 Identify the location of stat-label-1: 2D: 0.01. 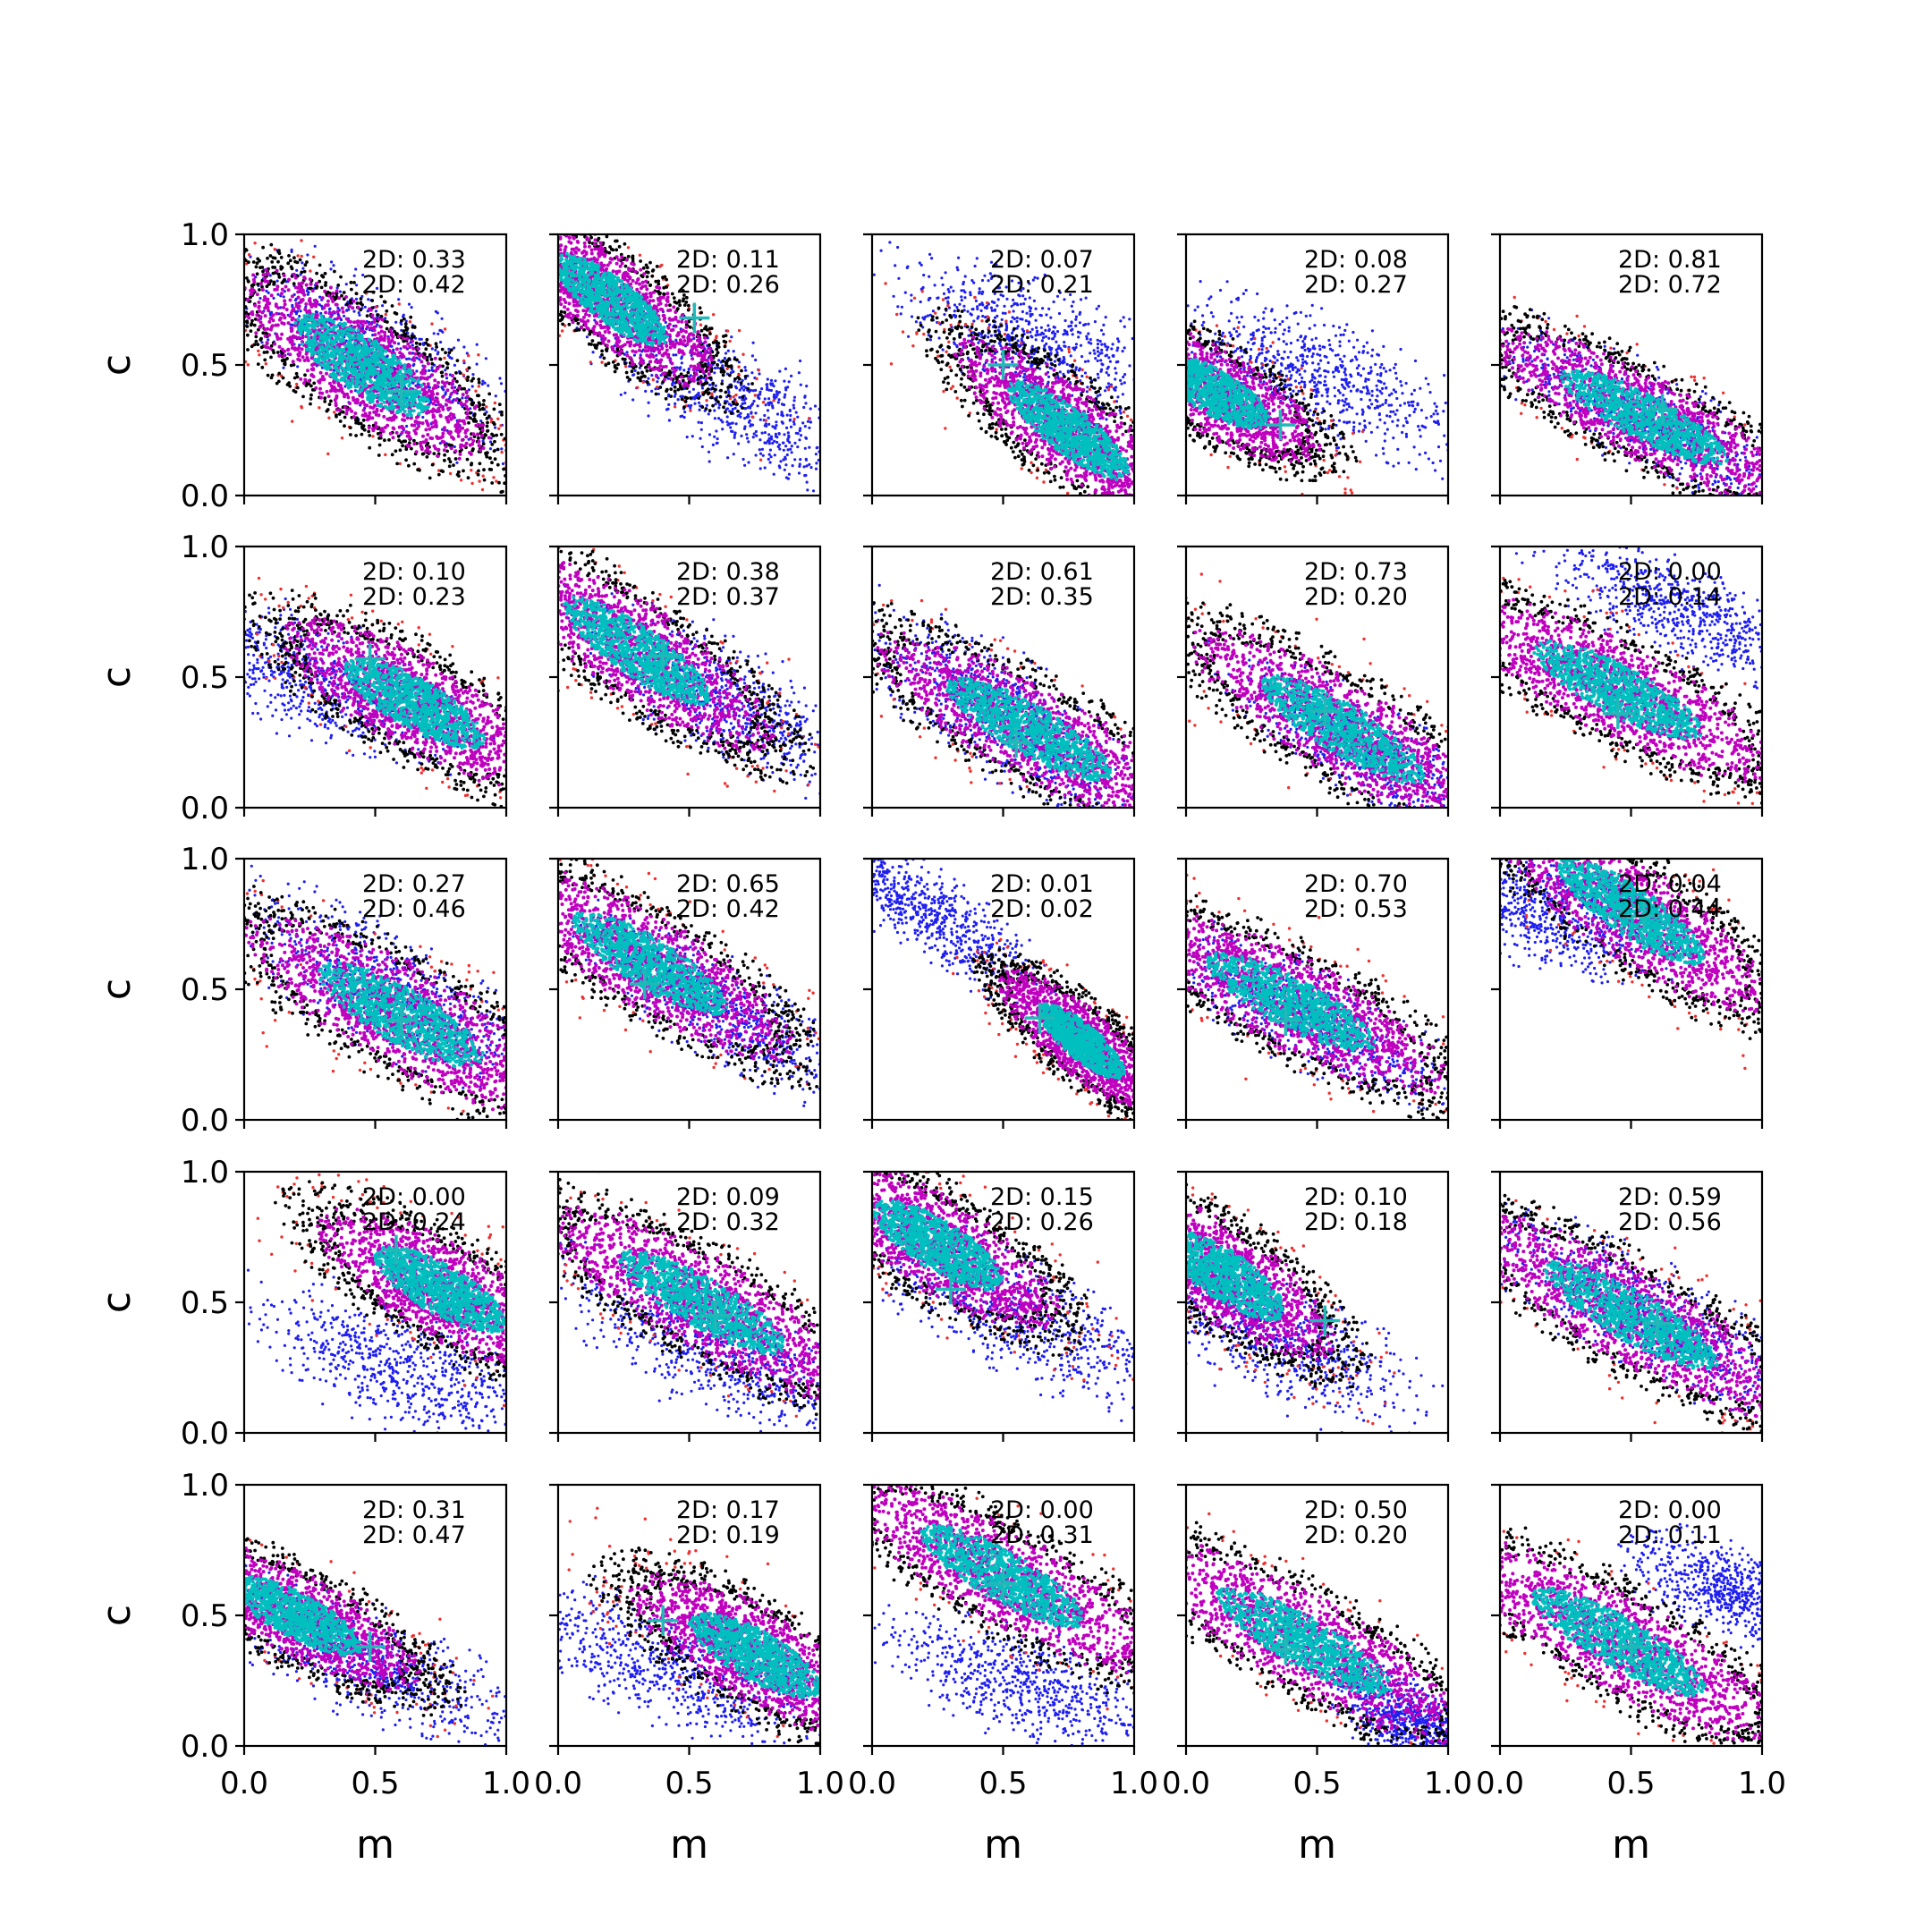
(1042, 884).